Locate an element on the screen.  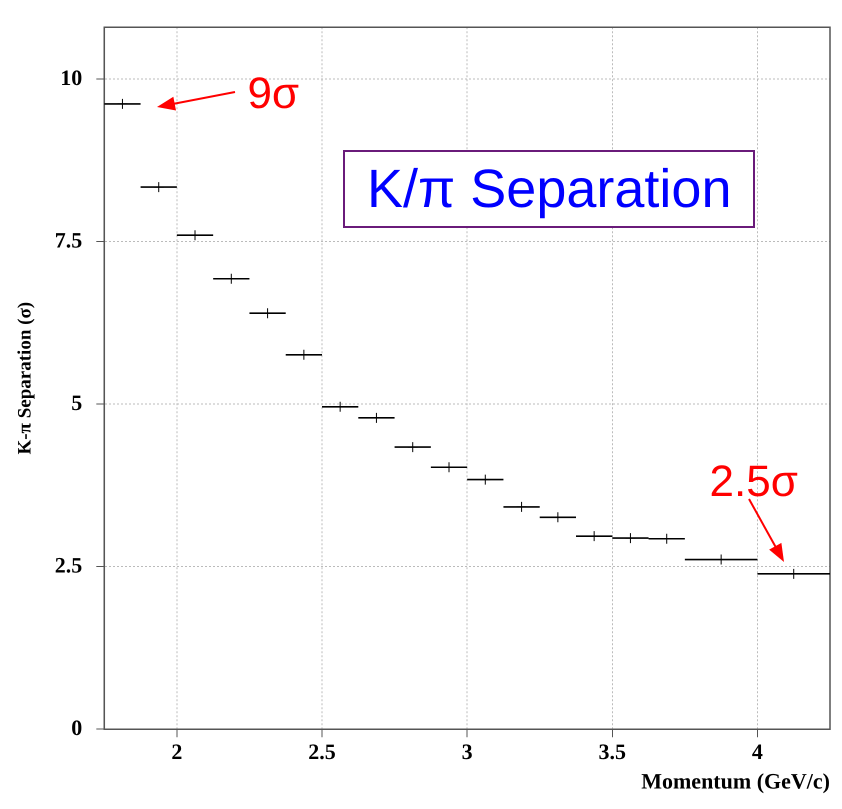
x-tick-label: 2 is located at coordinates (176, 751).